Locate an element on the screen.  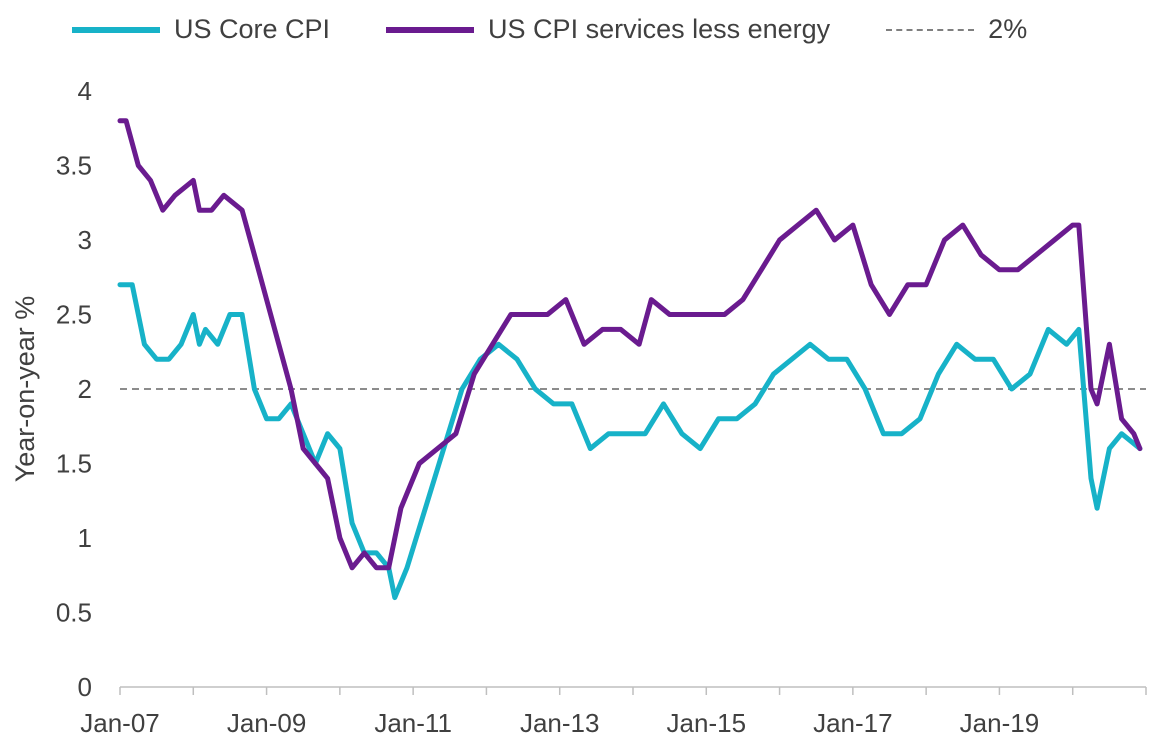
legend-item-services-cpi: US CPI services less energy is located at coordinates (608, 29).